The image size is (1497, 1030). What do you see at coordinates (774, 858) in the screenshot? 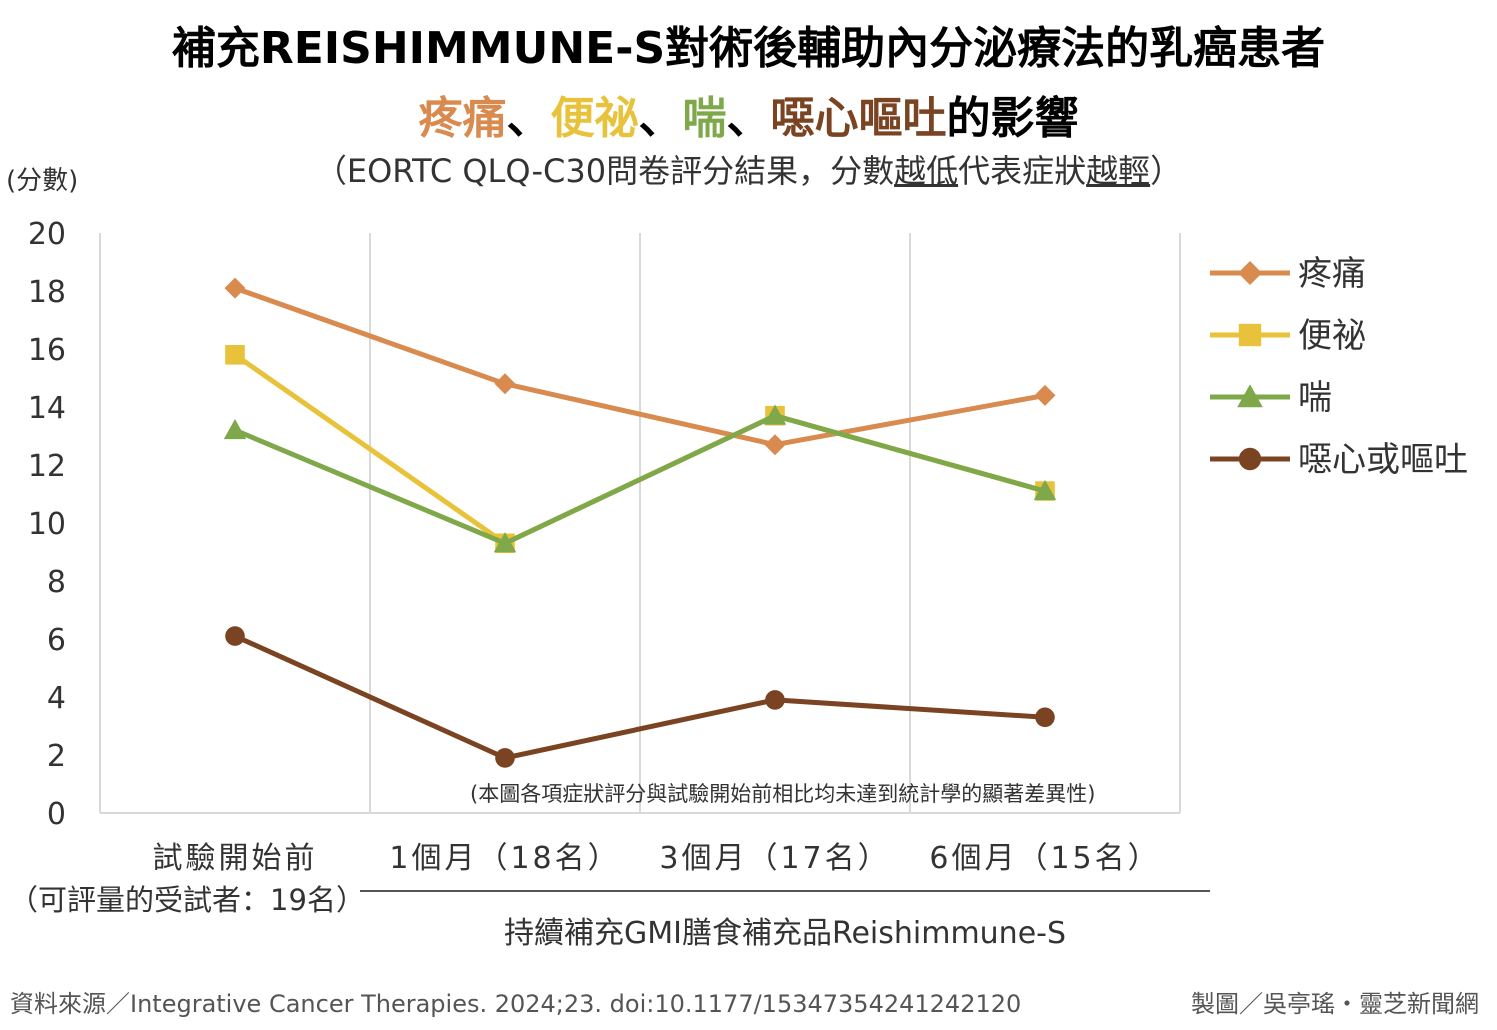
I see `x-tick-label: 3個月（17名）` at bounding box center [774, 858].